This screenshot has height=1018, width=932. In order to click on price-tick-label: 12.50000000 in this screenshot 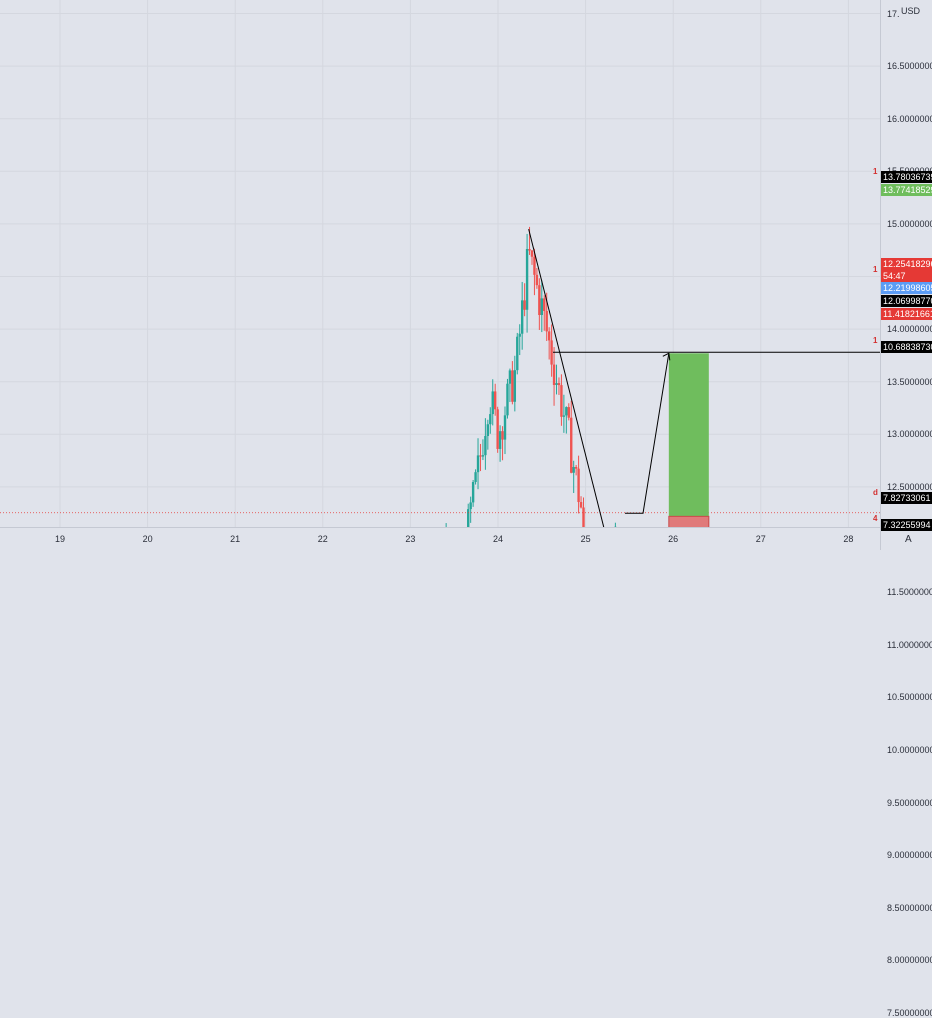, I will do `click(909, 487)`.